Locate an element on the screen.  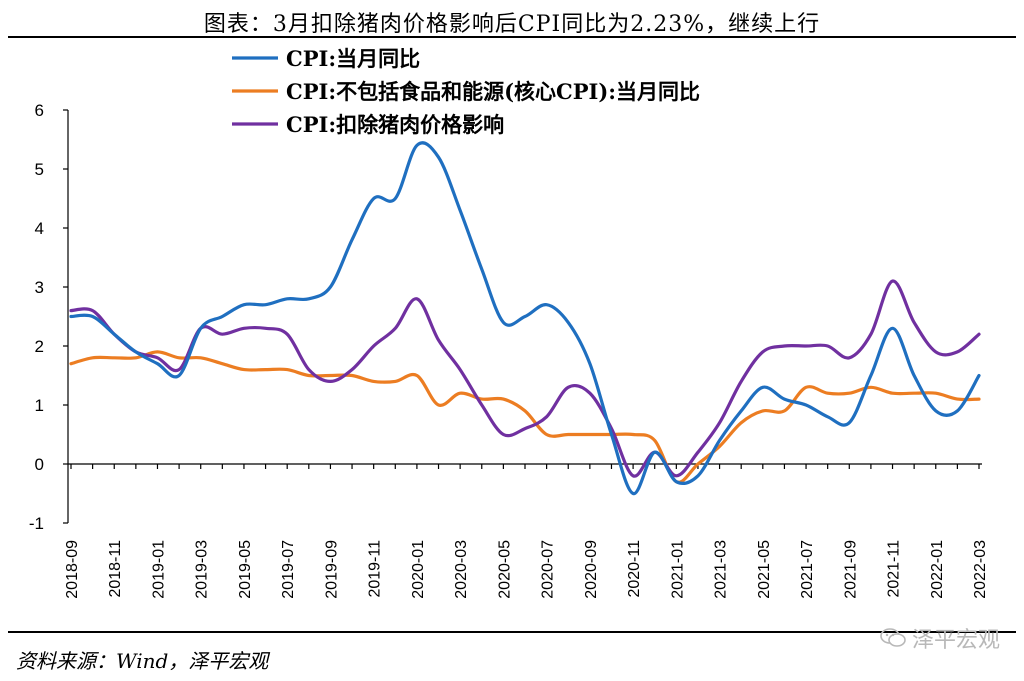
y-tick-label: 4 is located at coordinates (39, 228).